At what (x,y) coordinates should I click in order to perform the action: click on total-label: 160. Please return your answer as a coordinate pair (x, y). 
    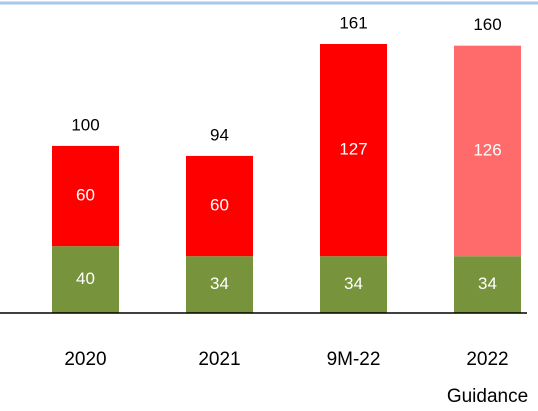
    Looking at the image, I should click on (487, 24).